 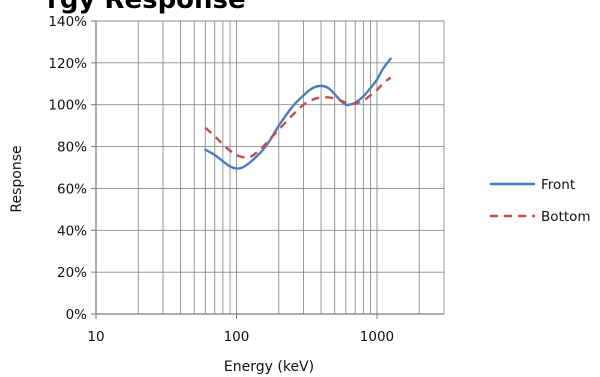 I want to click on y-axis-label: Response, so click(x=17, y=178).